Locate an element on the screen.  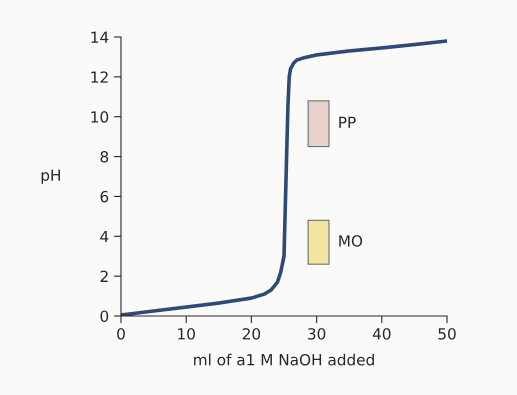
x-tick-label: 20 is located at coordinates (251, 334).